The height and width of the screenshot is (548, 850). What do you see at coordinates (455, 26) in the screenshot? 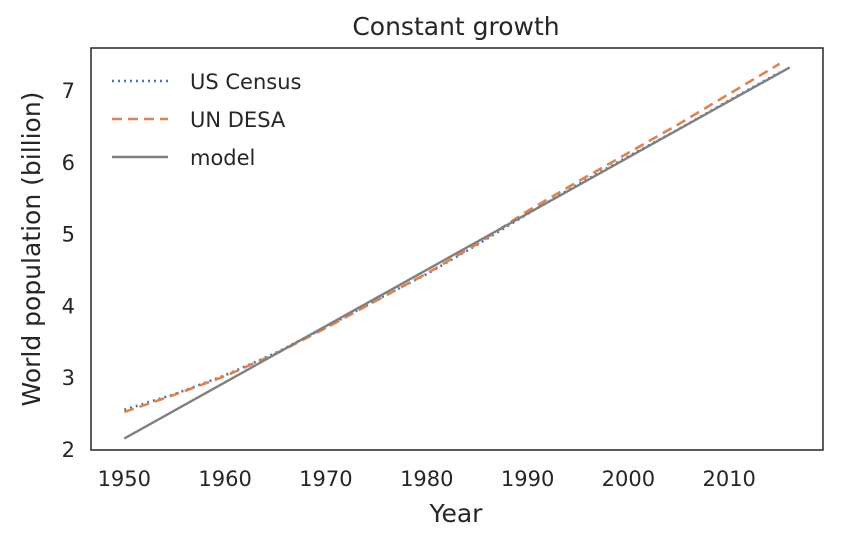
I see `chart-title: Constant growth` at bounding box center [455, 26].